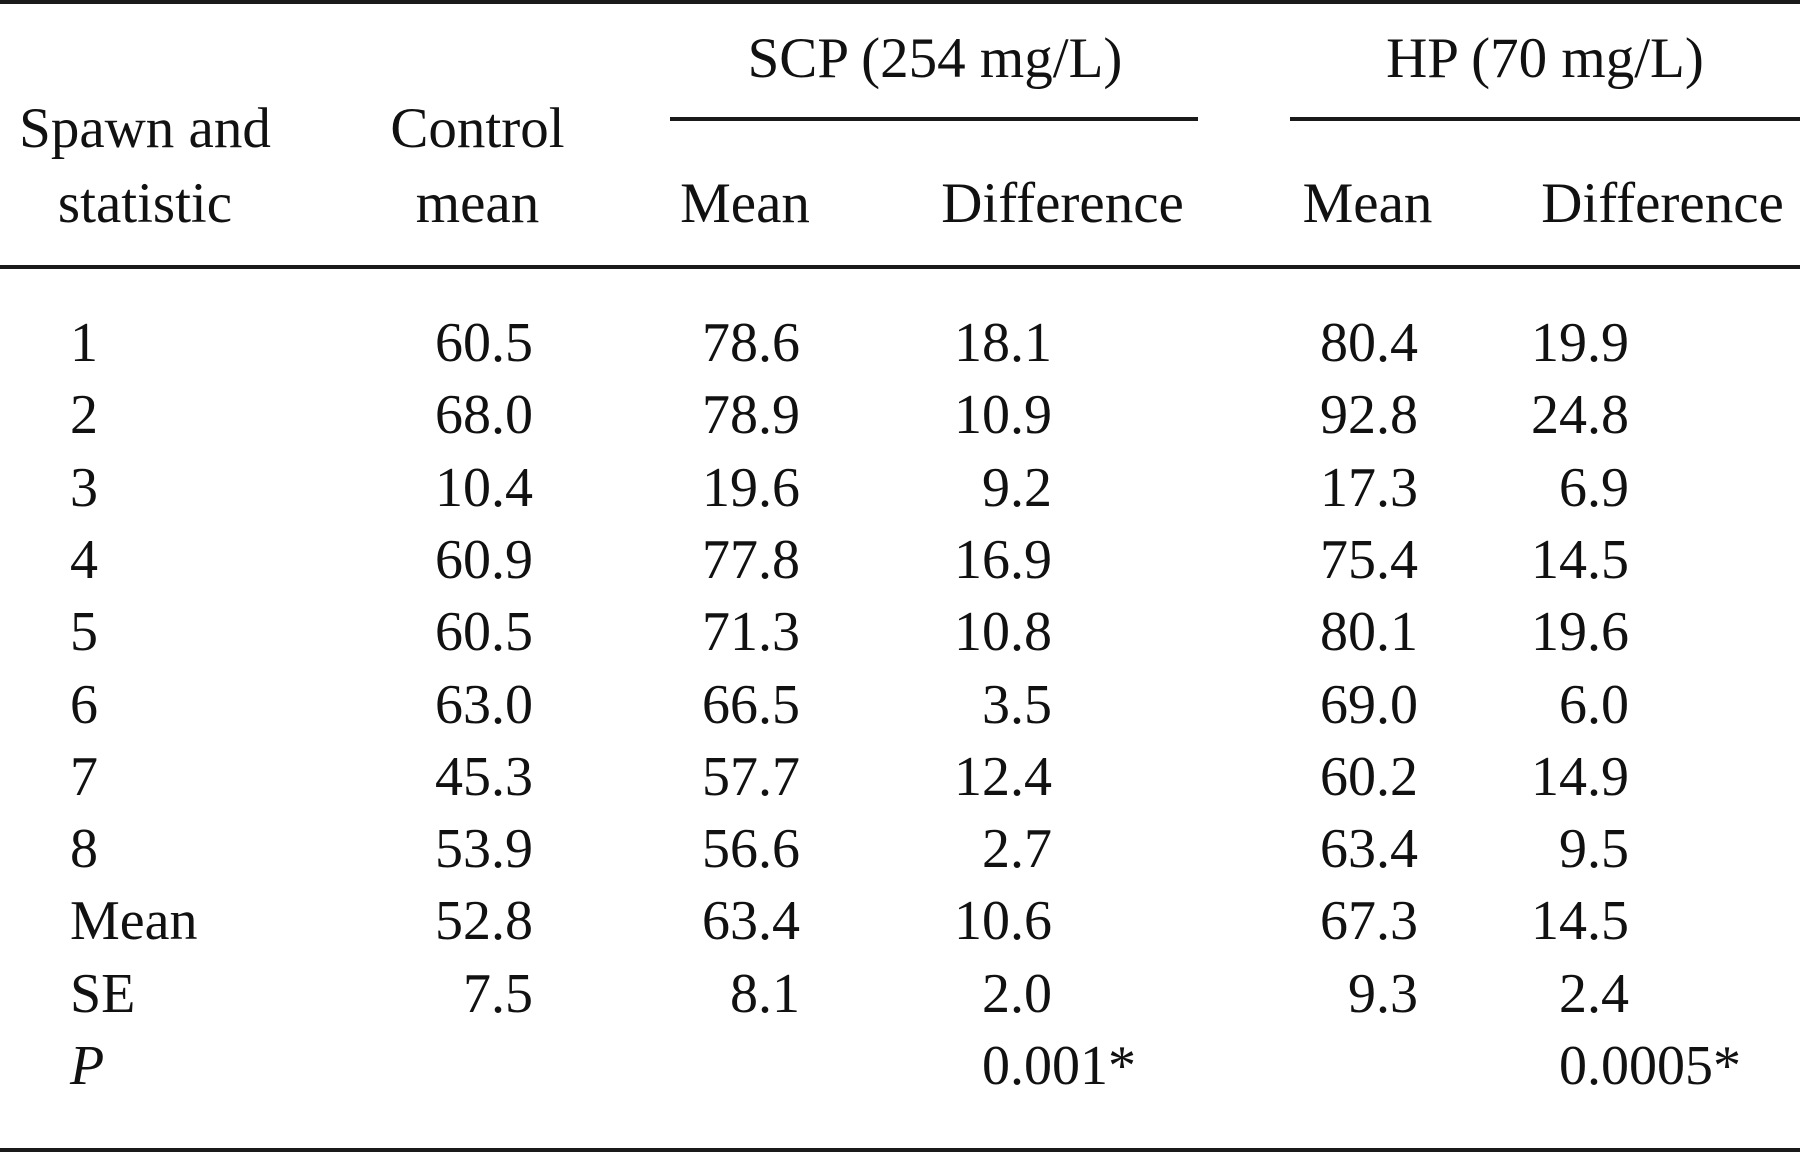 The image size is (1800, 1155). I want to click on cell-control-mean: 10.4, so click(484, 487).